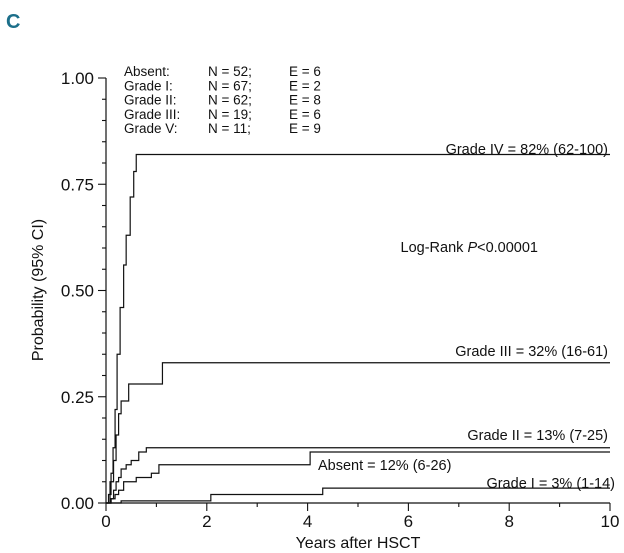  I want to click on x-tick-label: 0, so click(105, 521).